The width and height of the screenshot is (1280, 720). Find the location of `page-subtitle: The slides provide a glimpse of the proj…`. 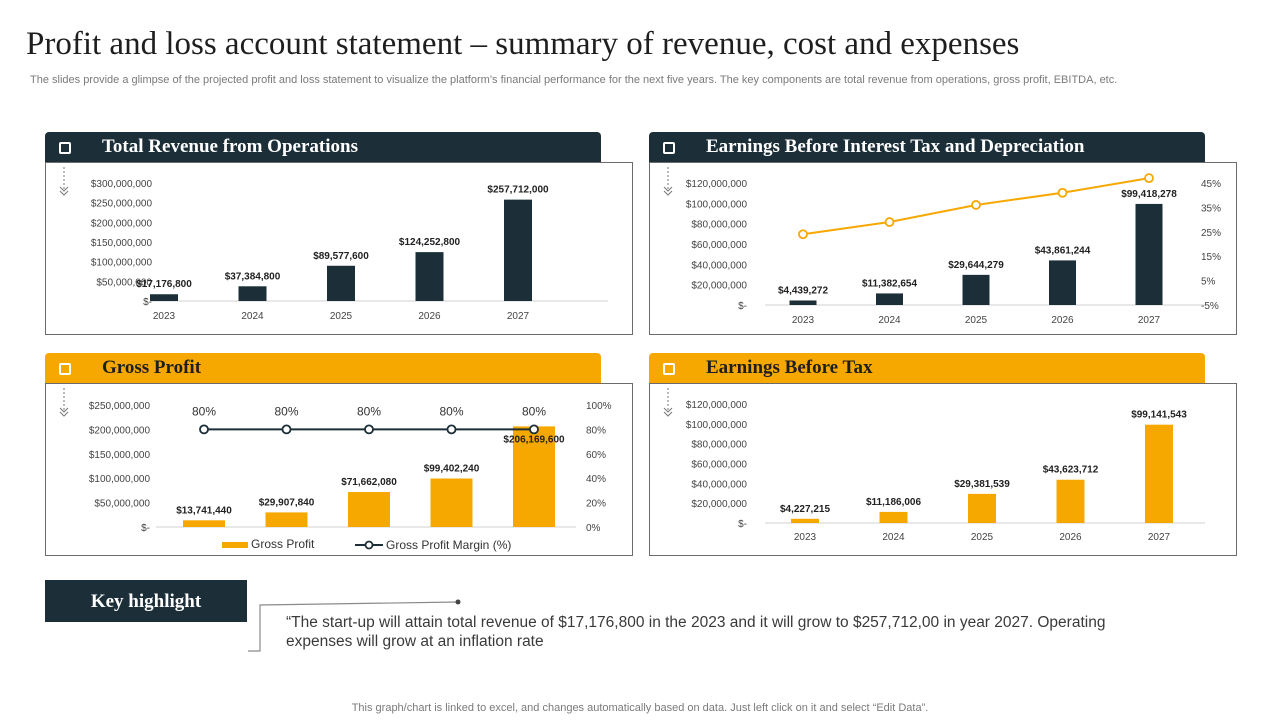

page-subtitle: The slides provide a glimpse of the proj… is located at coordinates (574, 80).